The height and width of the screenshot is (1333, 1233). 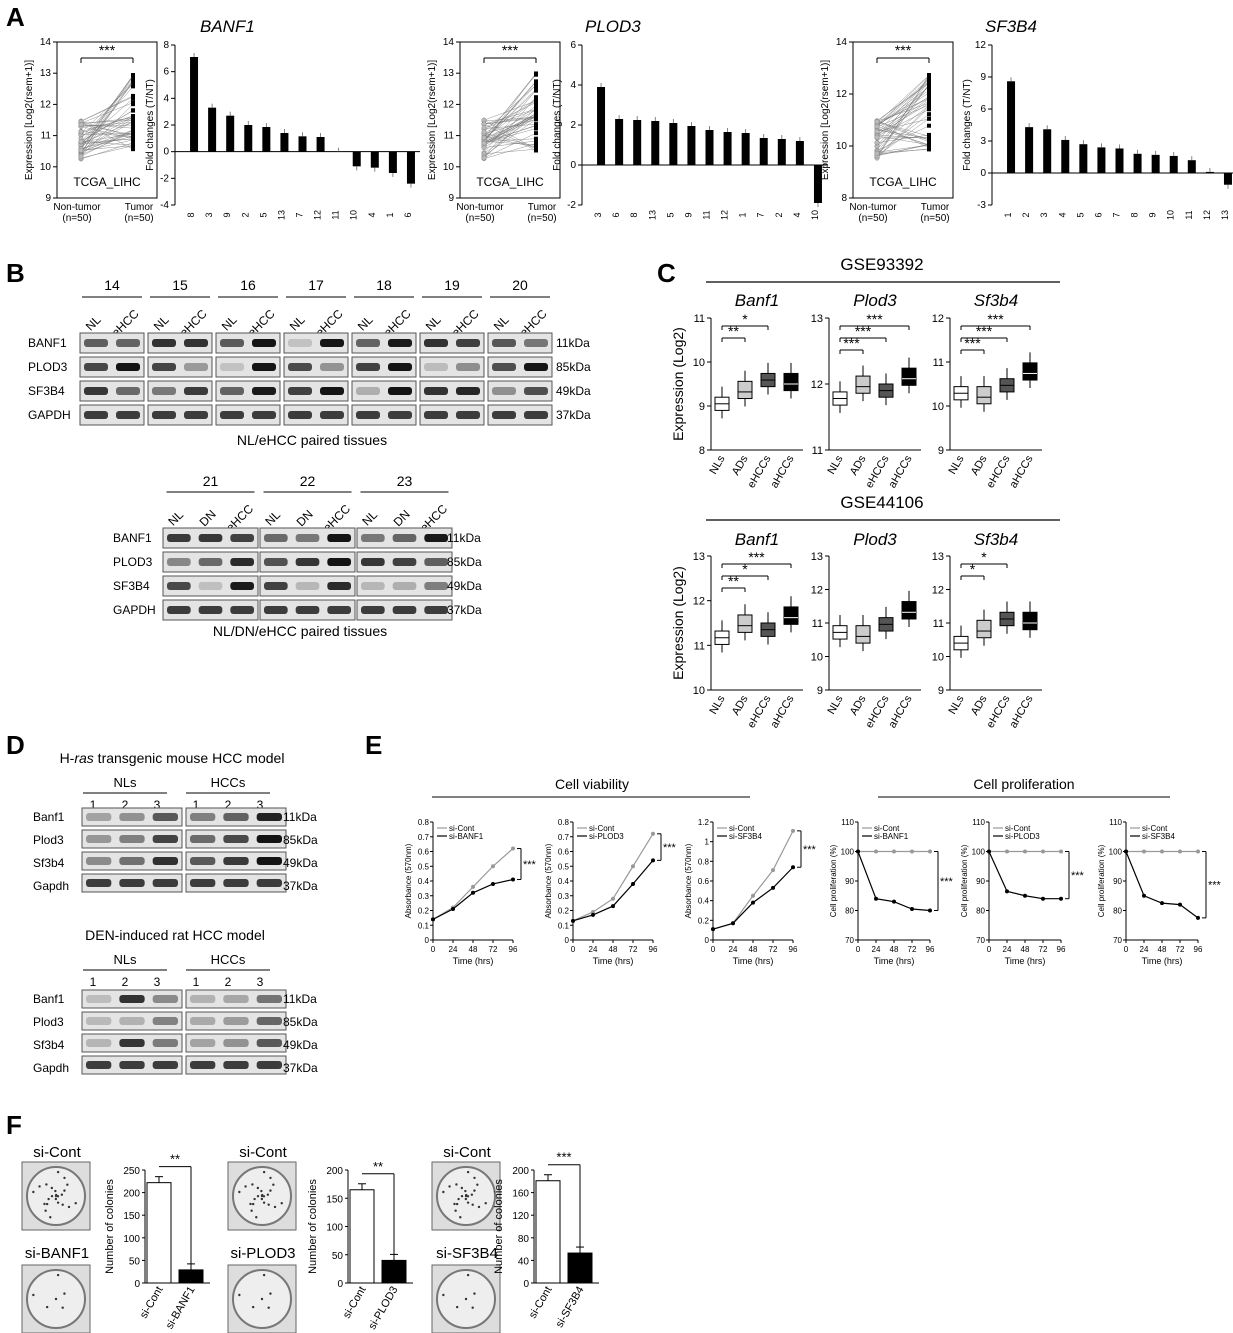 What do you see at coordinates (93, 805) in the screenshot?
I see `lane-number: 1` at bounding box center [93, 805].